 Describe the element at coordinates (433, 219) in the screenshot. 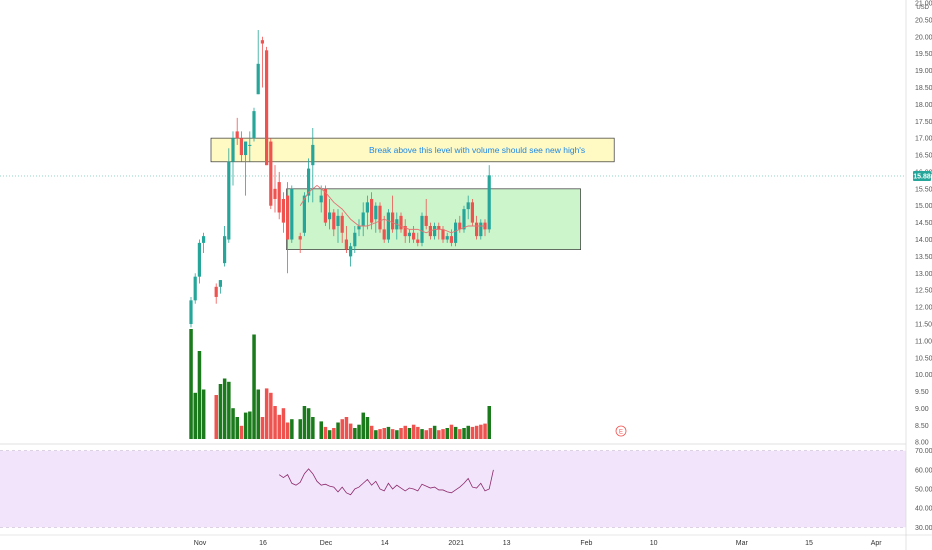

I see `consolidation-range-box` at that location.